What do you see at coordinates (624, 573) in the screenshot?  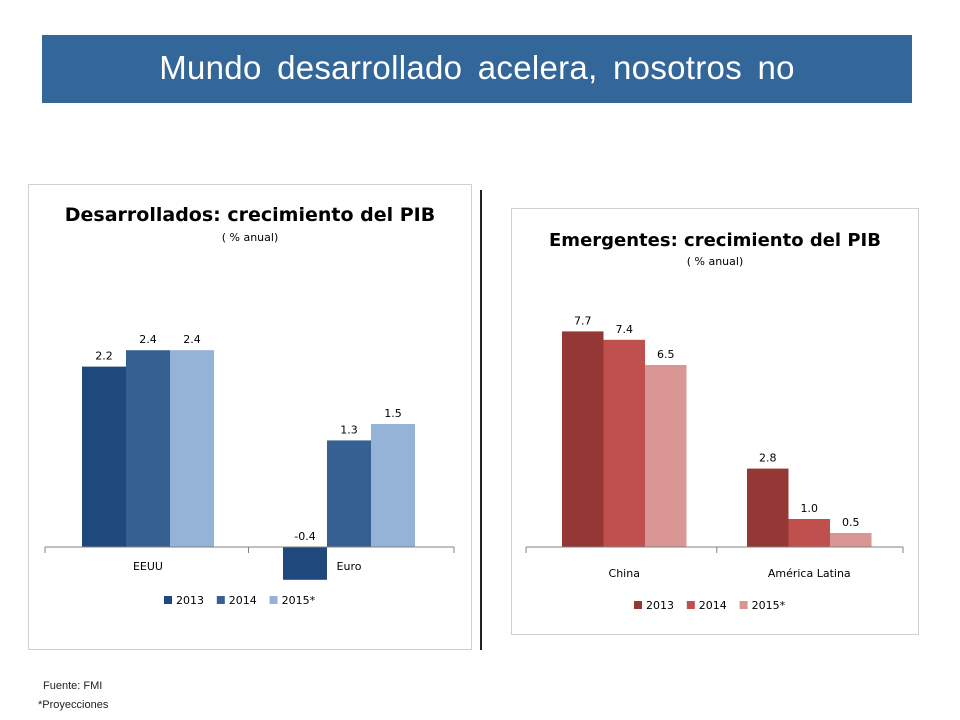 I see `emg-category-label: China` at bounding box center [624, 573].